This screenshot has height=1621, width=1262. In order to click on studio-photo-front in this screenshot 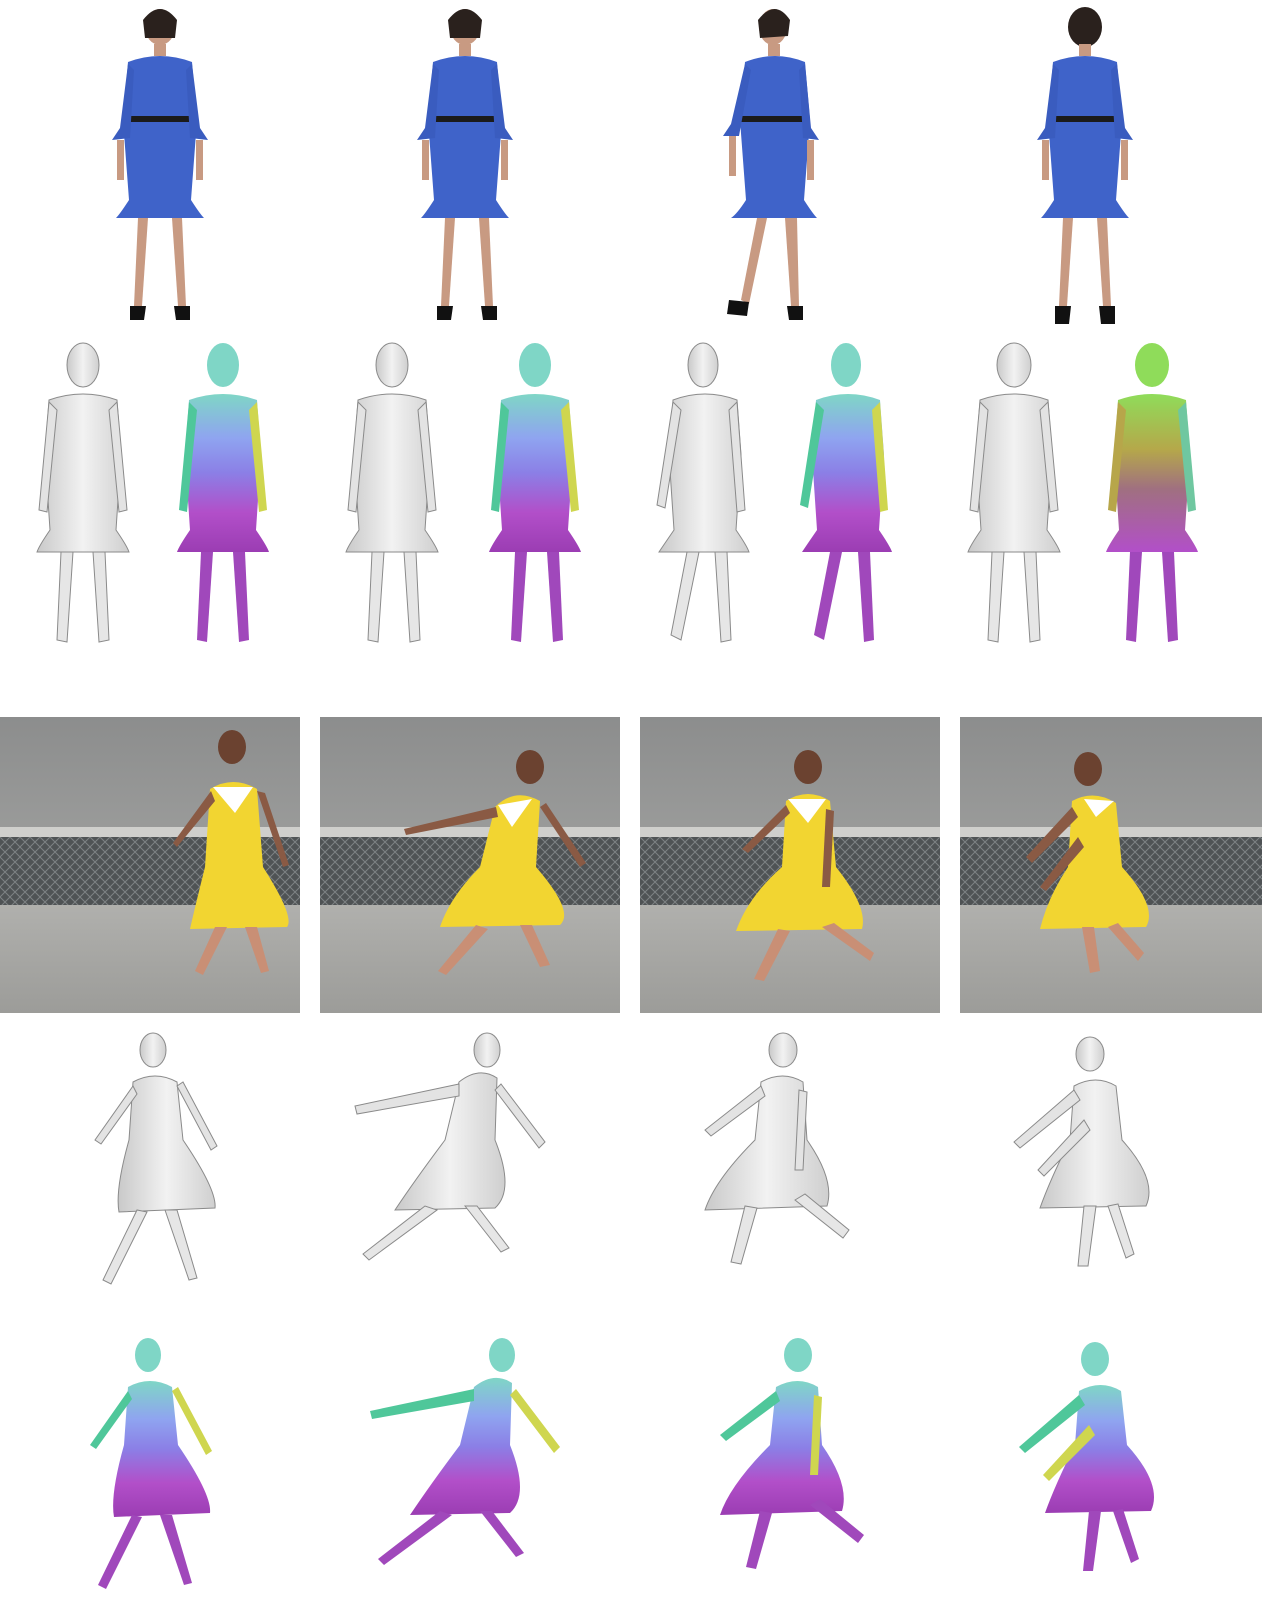, I will do `click(160, 164)`.